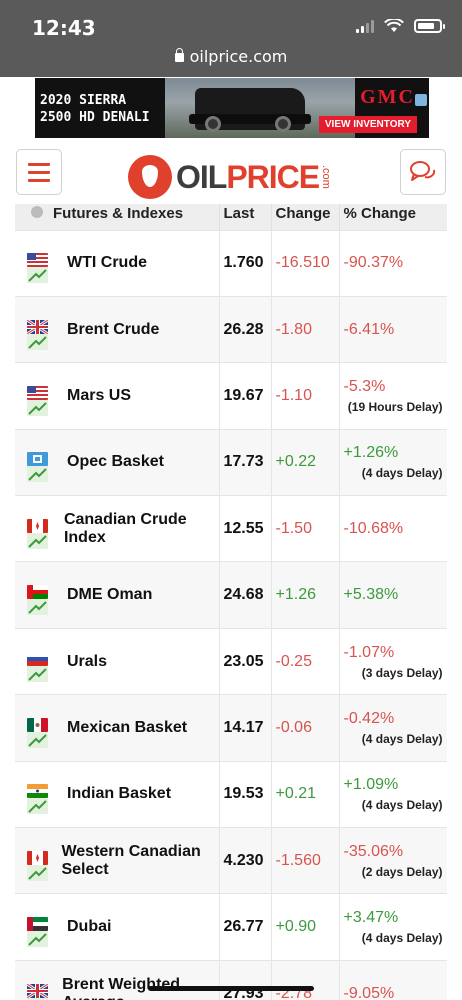 Image resolution: width=462 pixels, height=1000 pixels. Describe the element at coordinates (429, 26) in the screenshot. I see `battery-icon` at that location.